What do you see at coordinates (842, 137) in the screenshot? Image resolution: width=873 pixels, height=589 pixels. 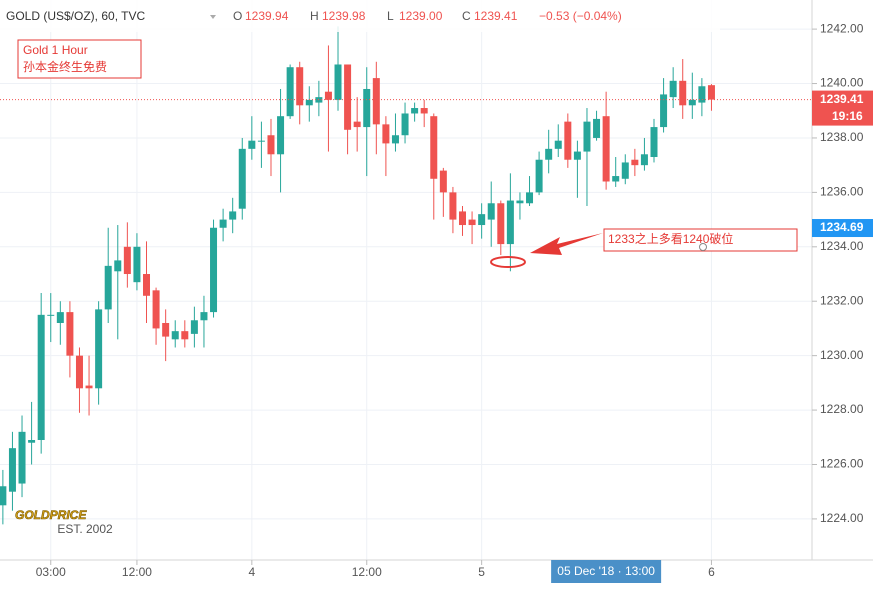 I see `y-tick-label: 1238.00` at bounding box center [842, 137].